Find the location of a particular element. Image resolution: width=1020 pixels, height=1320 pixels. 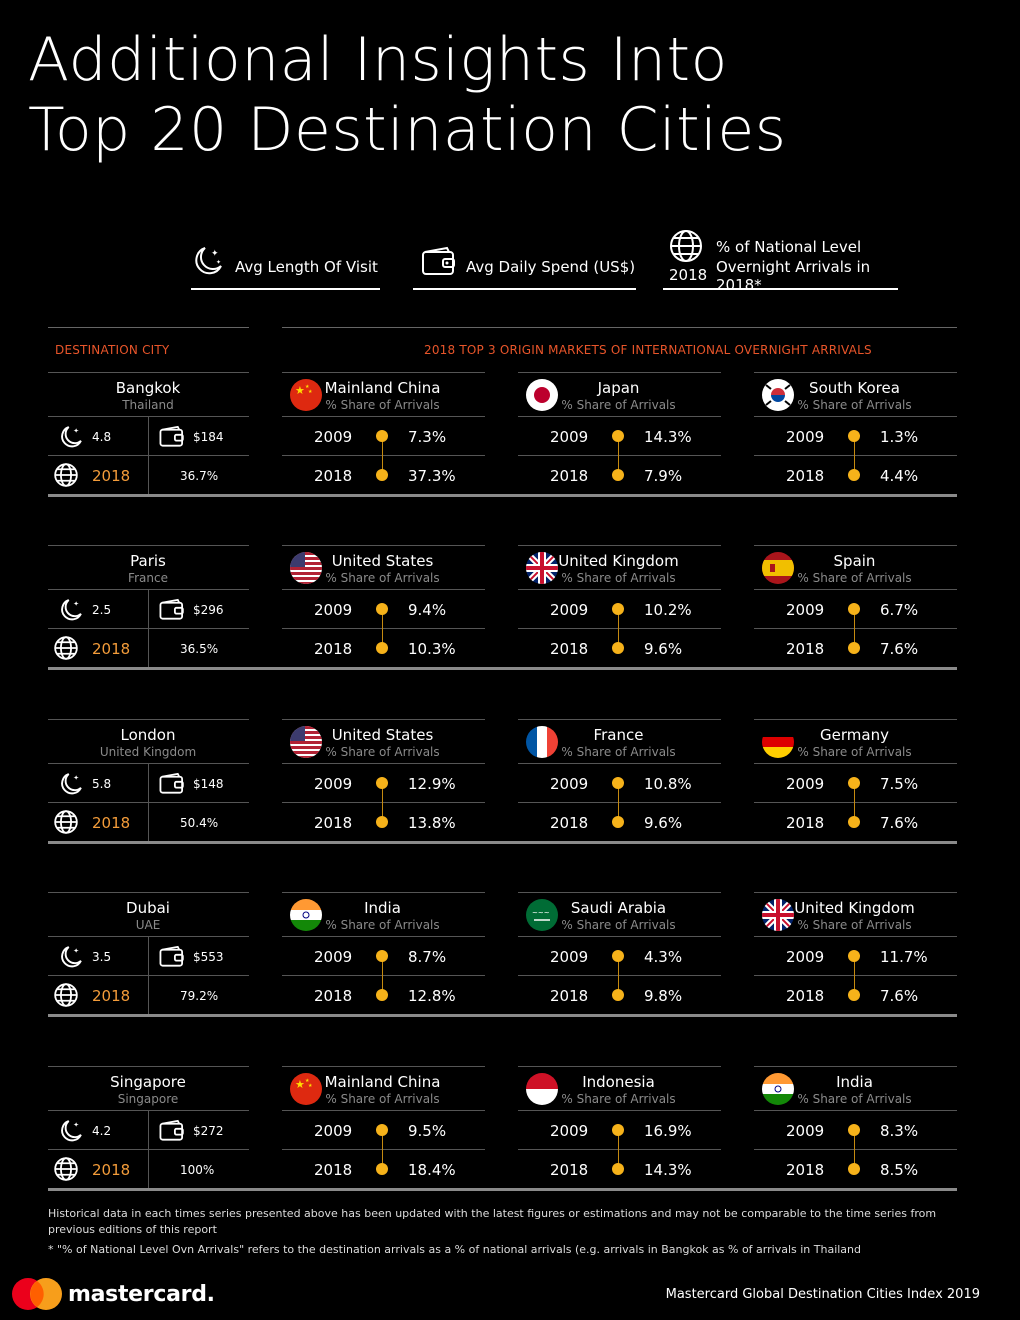

share-2009-value: 11.7% is located at coordinates (904, 957).